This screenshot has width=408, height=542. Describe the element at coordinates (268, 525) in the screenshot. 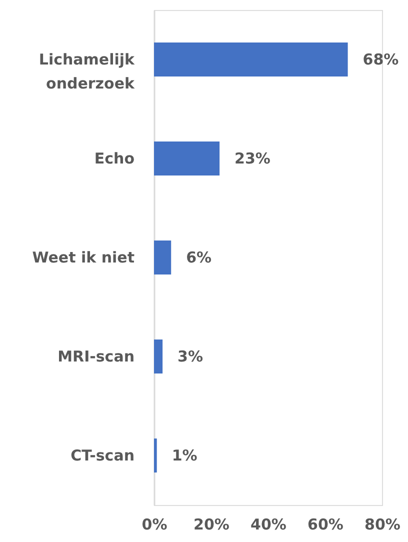

I see `x-tick-label: 40%` at that location.